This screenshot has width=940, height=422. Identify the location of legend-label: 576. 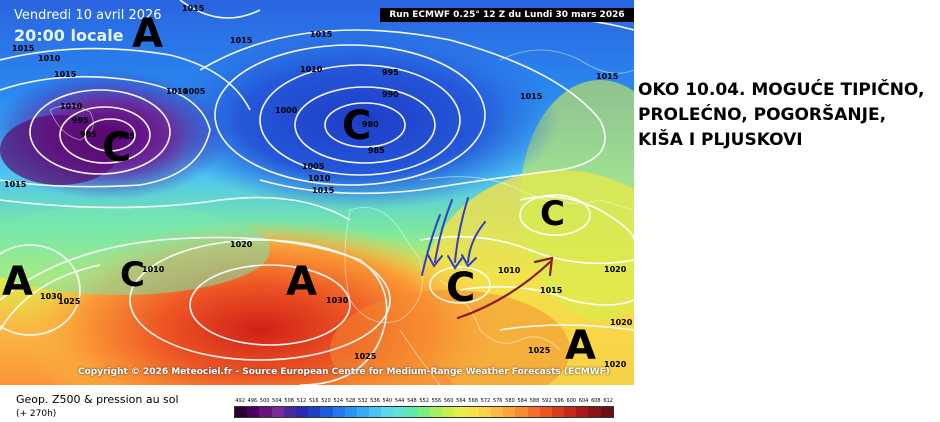
(497, 401).